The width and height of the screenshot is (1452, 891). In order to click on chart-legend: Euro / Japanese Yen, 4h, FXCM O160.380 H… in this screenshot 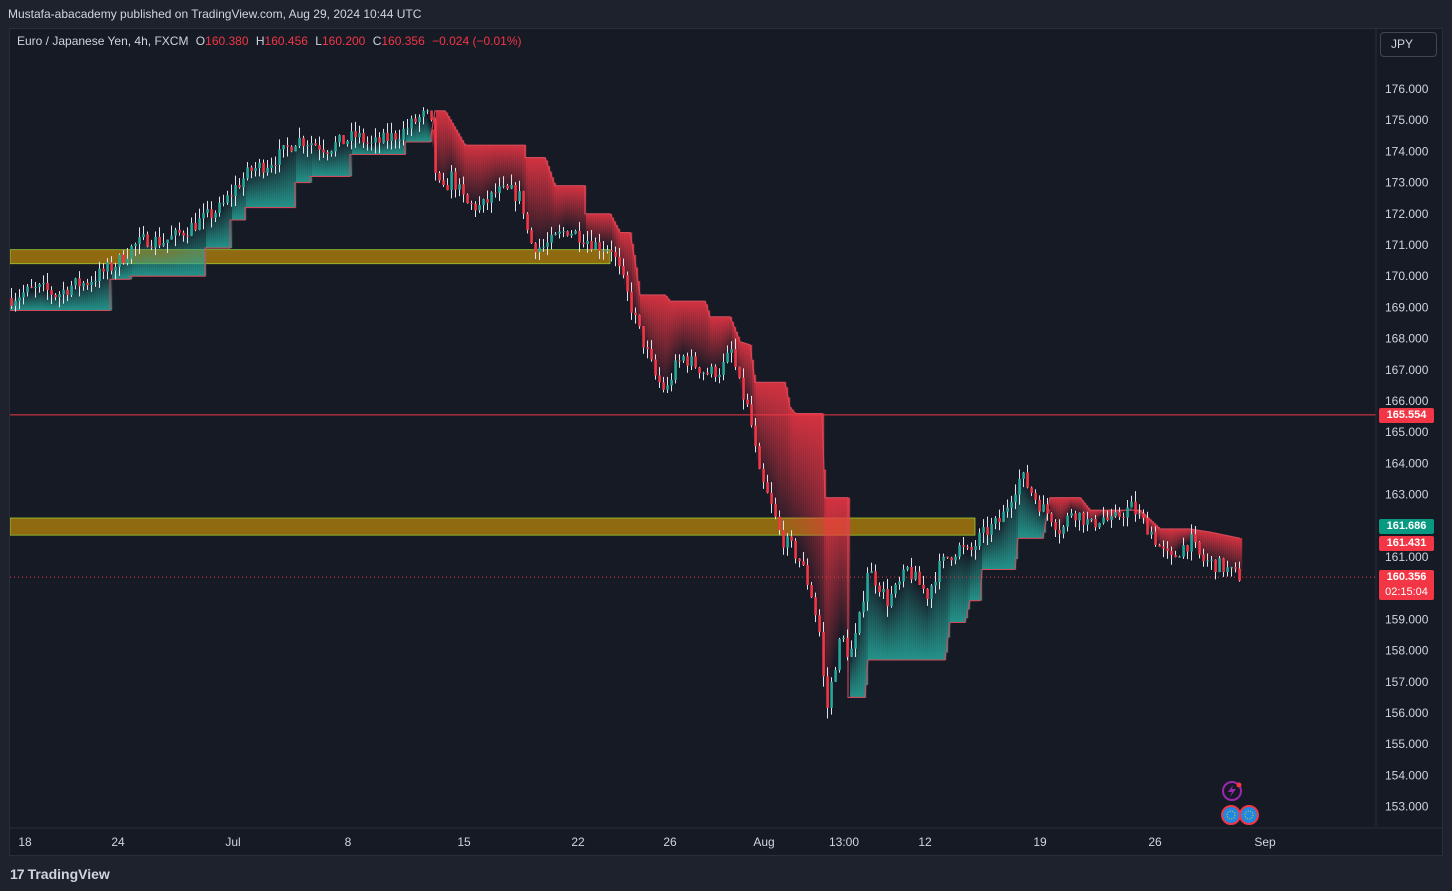, I will do `click(269, 41)`.